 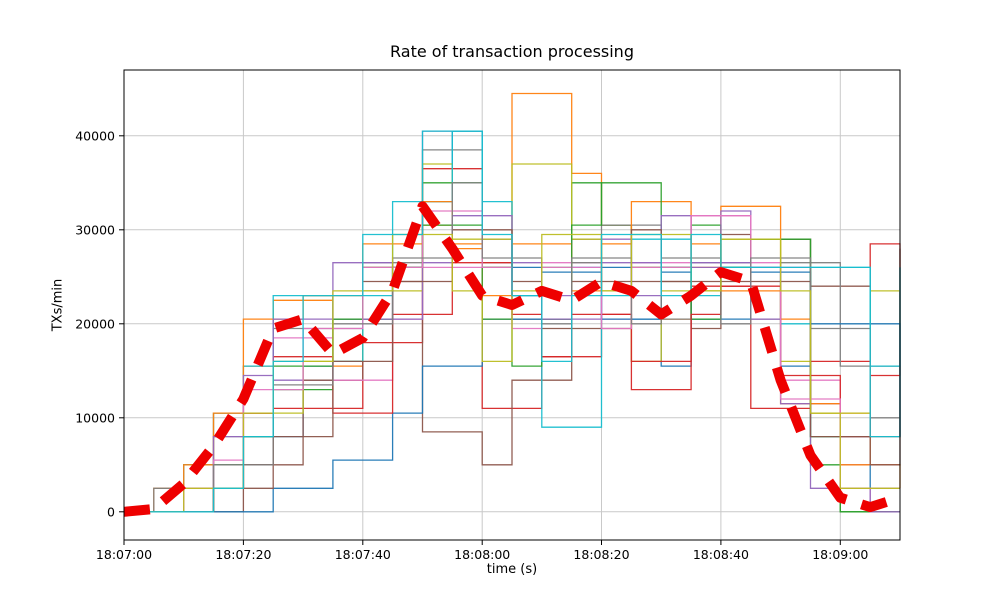 I want to click on svg-text: 0, so click(x=111, y=511).